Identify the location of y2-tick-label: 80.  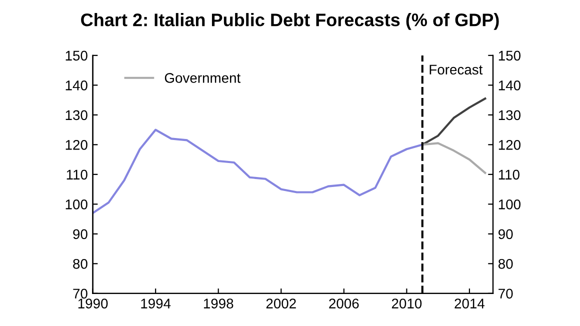
(505, 263).